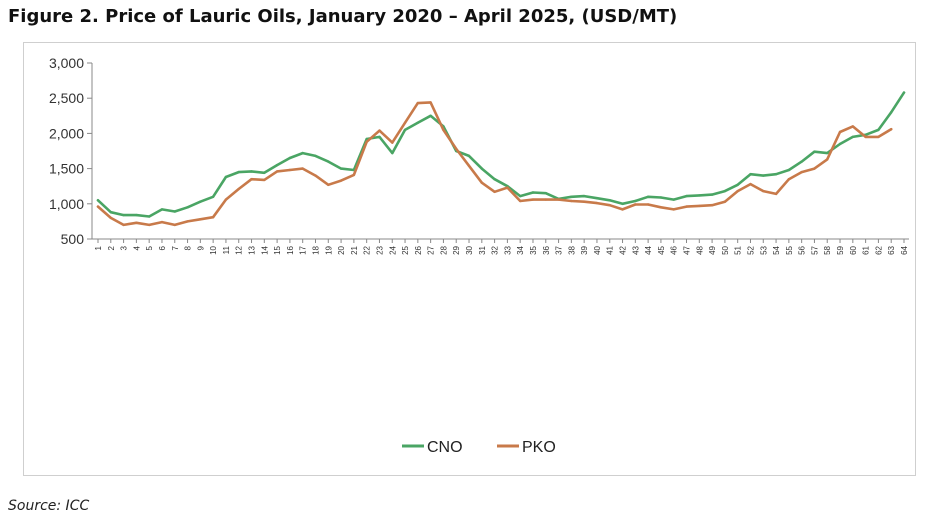  Describe the element at coordinates (162, 247) in the screenshot. I see `x-tick-label: 6` at that location.